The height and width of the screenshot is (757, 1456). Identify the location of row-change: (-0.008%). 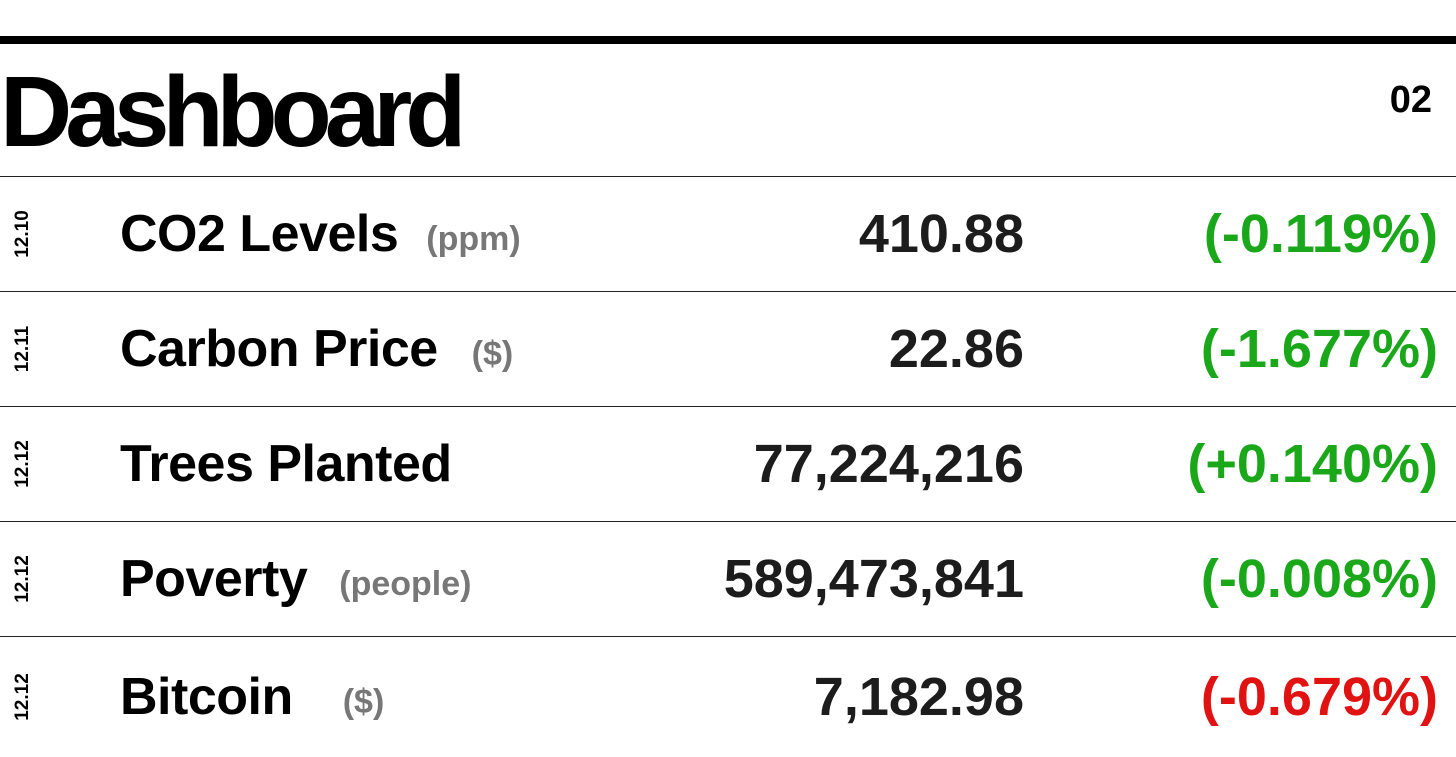
(1319, 579).